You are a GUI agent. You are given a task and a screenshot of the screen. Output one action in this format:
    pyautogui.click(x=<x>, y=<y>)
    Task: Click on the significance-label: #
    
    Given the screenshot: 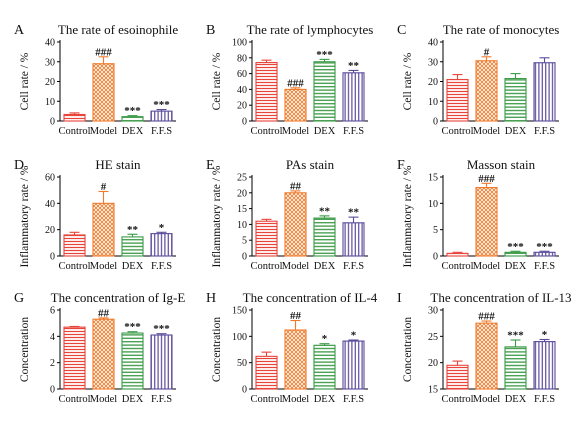 What is the action you would take?
    pyautogui.click(x=487, y=52)
    